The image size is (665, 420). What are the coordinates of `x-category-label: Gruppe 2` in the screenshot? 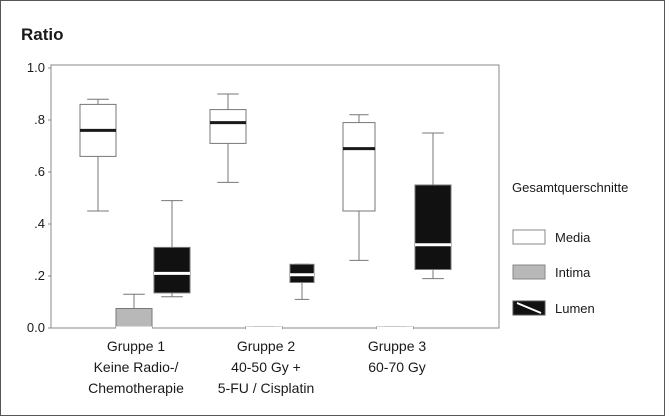 It's located at (266, 346).